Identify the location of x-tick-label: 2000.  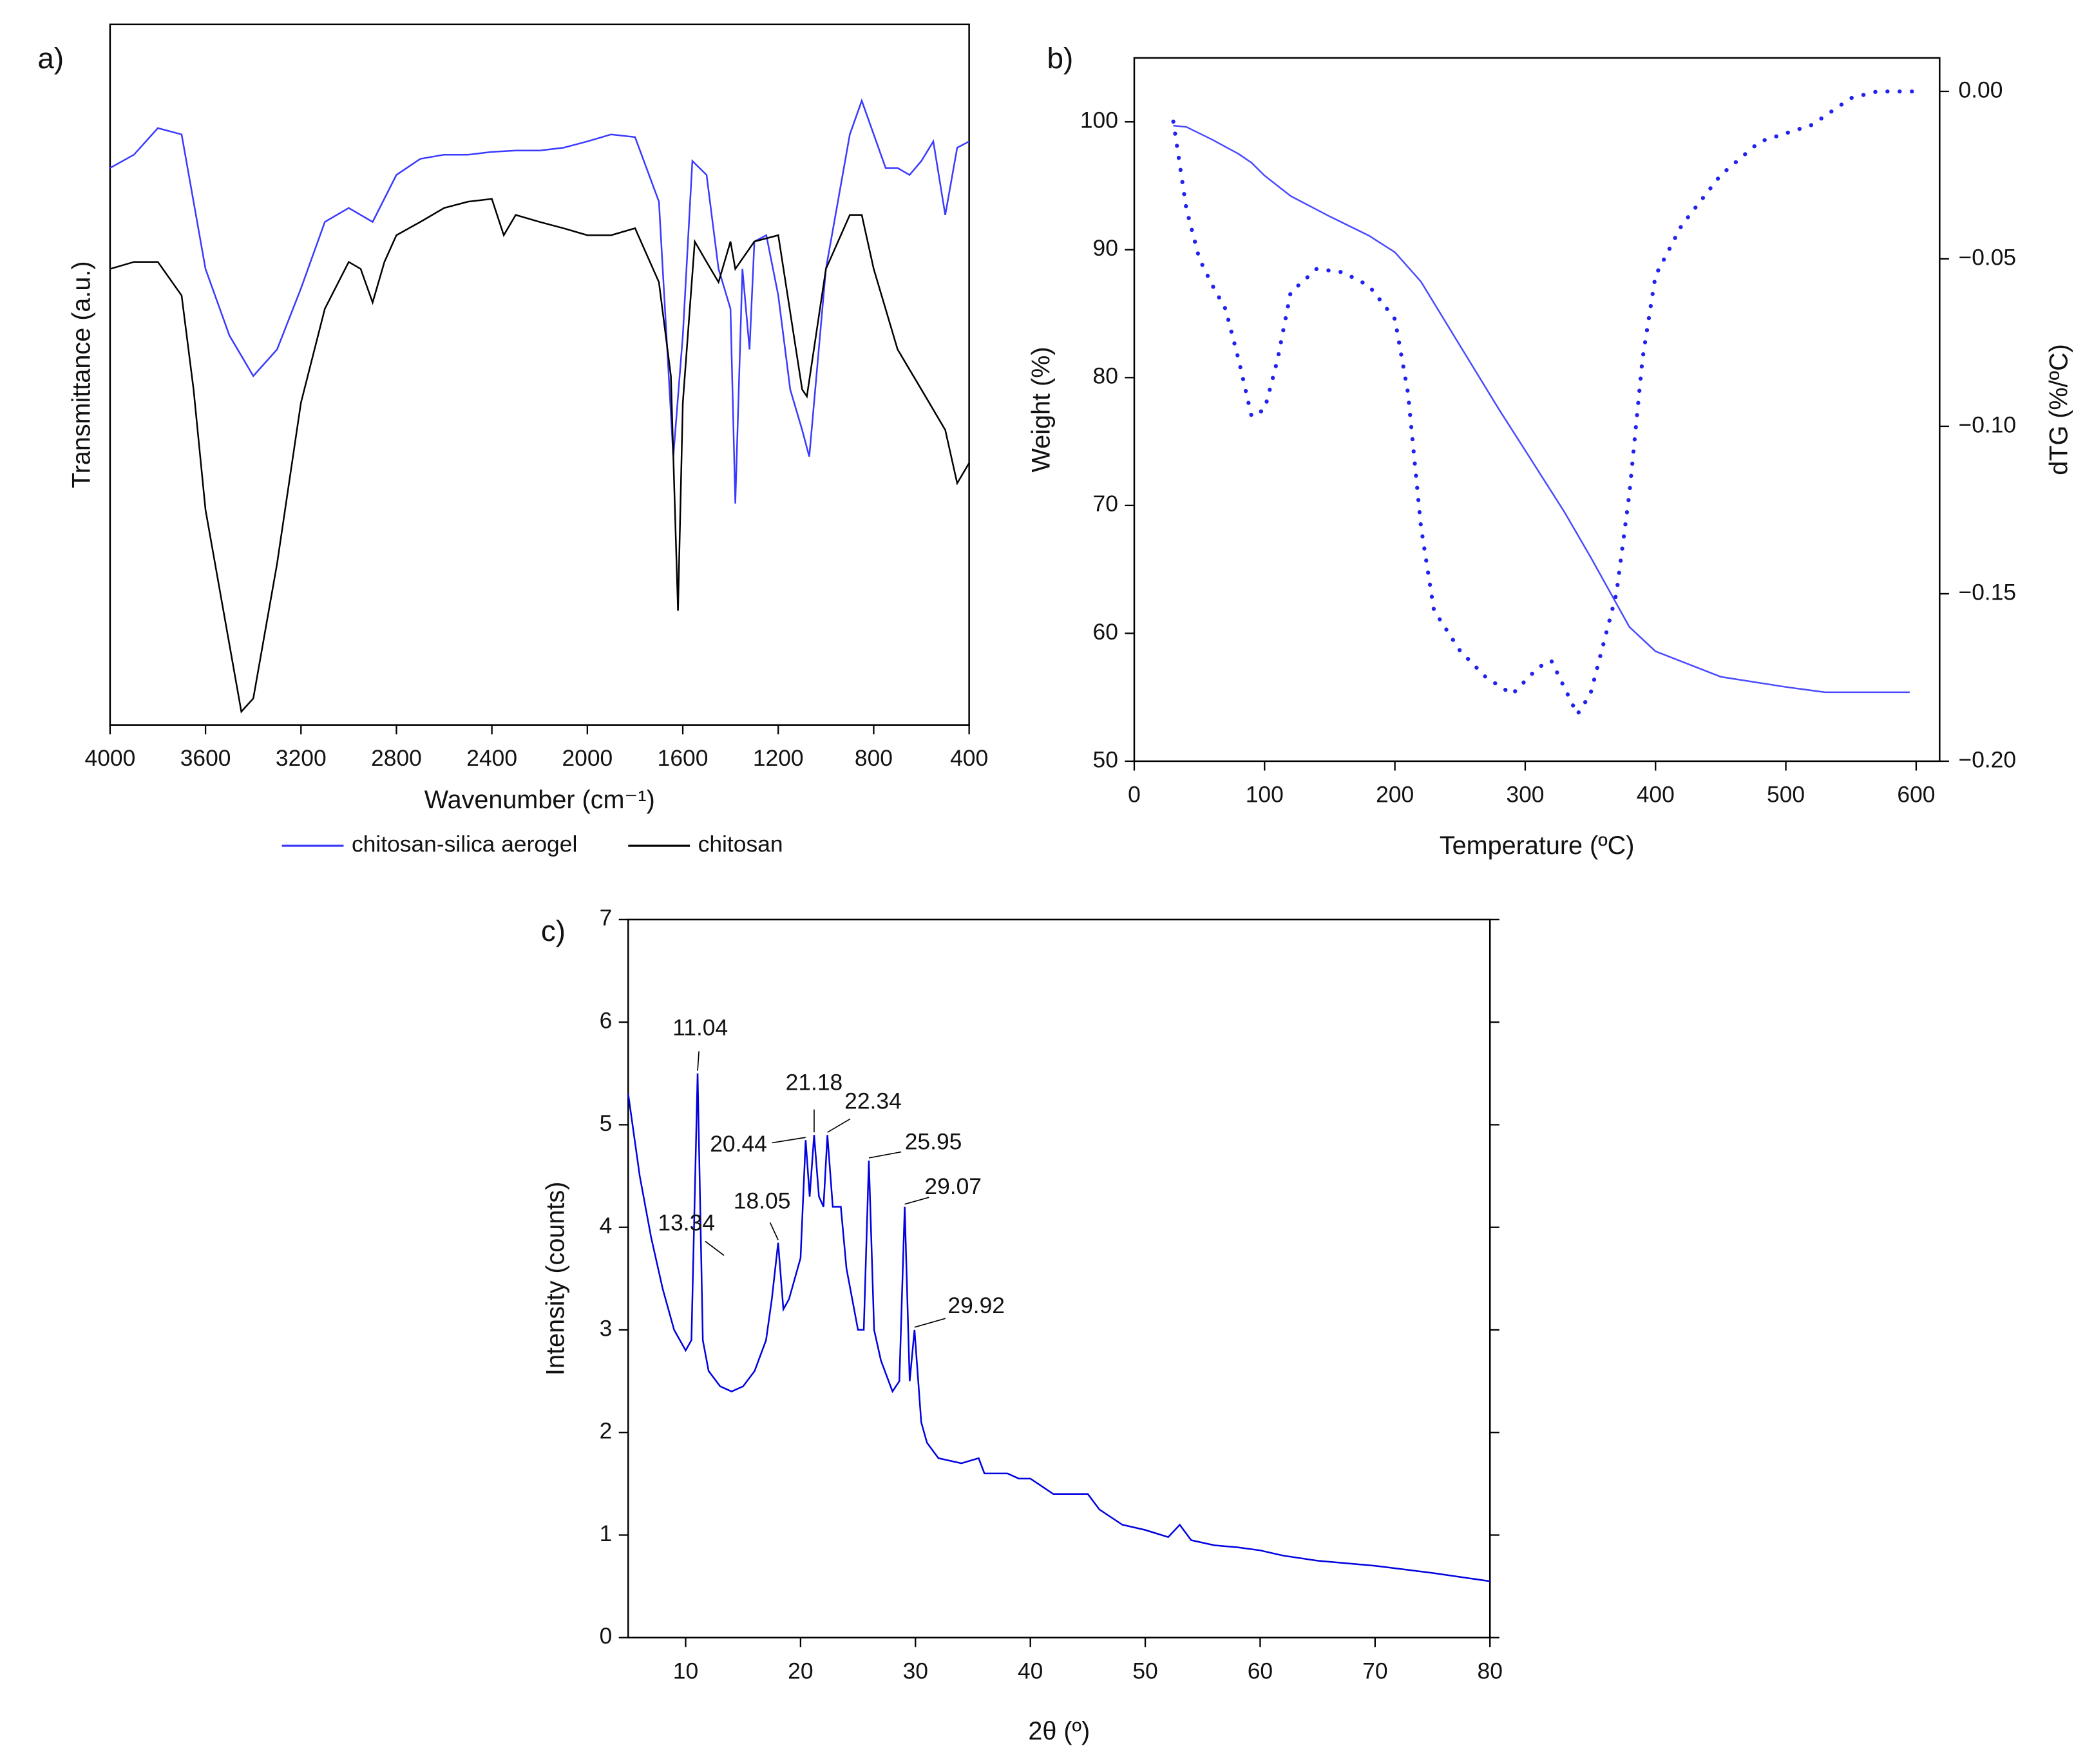
(587, 758).